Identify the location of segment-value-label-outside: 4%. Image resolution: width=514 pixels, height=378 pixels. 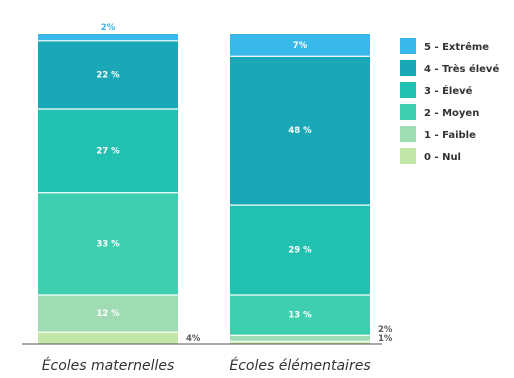
(193, 339).